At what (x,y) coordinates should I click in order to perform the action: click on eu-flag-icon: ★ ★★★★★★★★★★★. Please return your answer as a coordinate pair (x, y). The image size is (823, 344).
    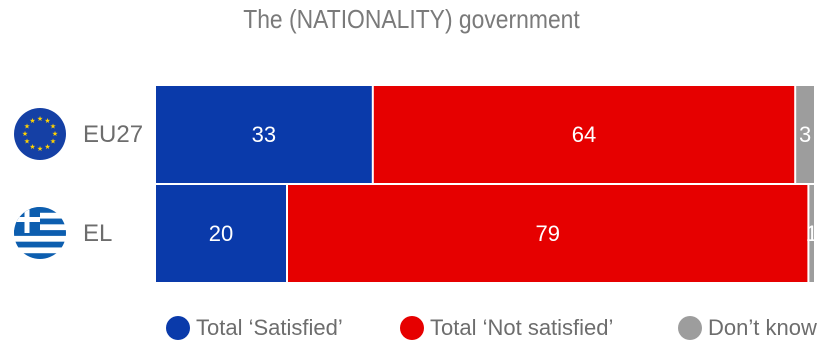
    Looking at the image, I should click on (40, 134).